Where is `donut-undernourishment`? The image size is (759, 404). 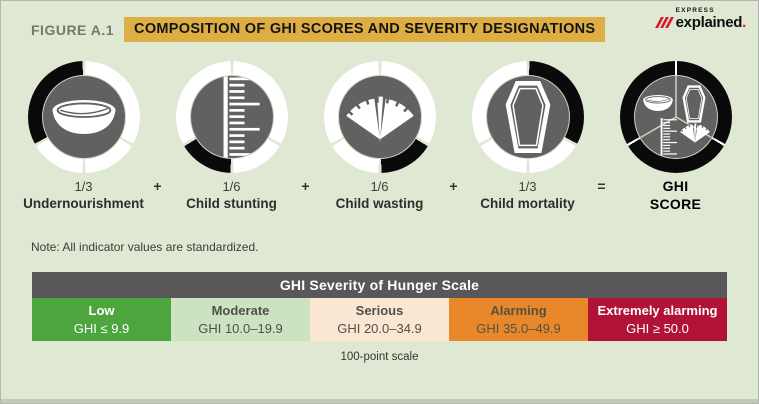
donut-undernourishment is located at coordinates (83, 117).